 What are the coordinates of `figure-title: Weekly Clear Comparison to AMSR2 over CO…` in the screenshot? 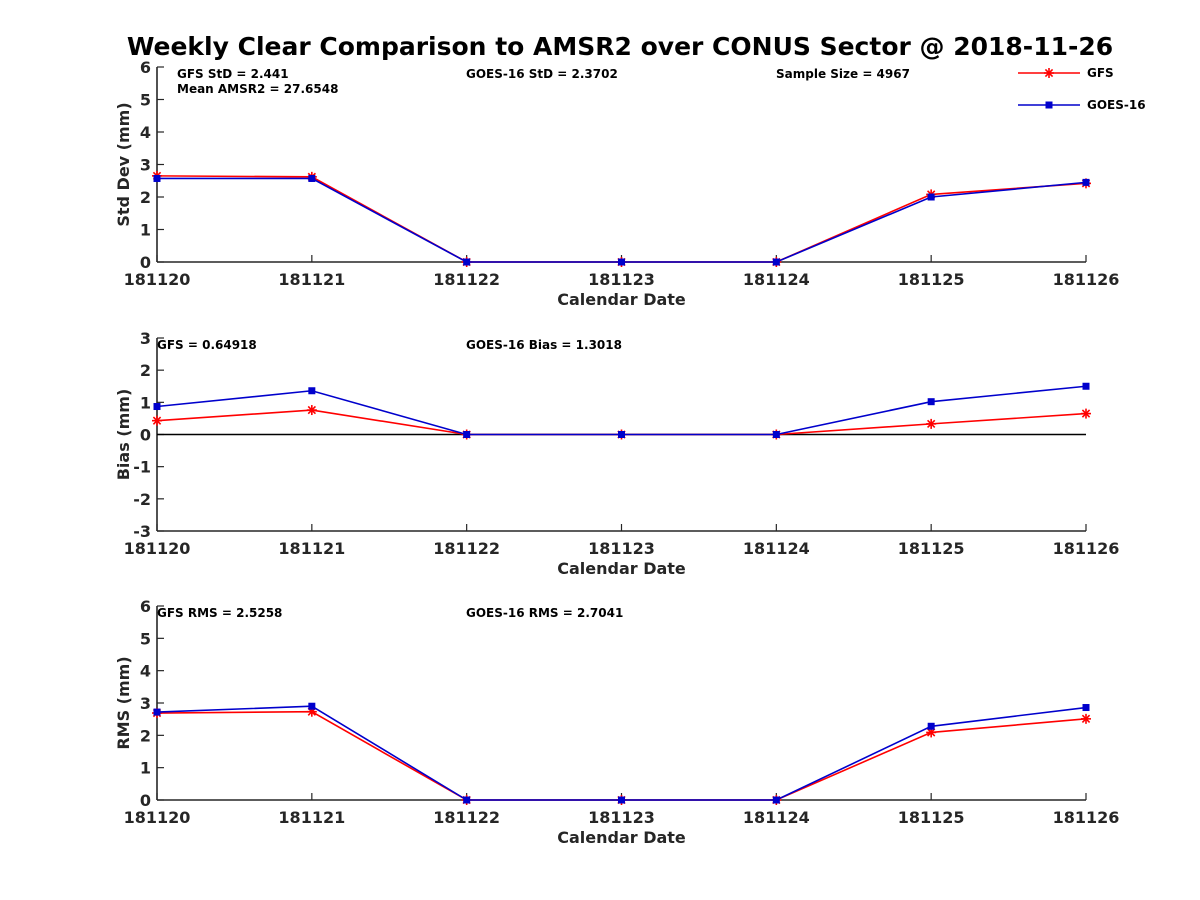 It's located at (620, 46).